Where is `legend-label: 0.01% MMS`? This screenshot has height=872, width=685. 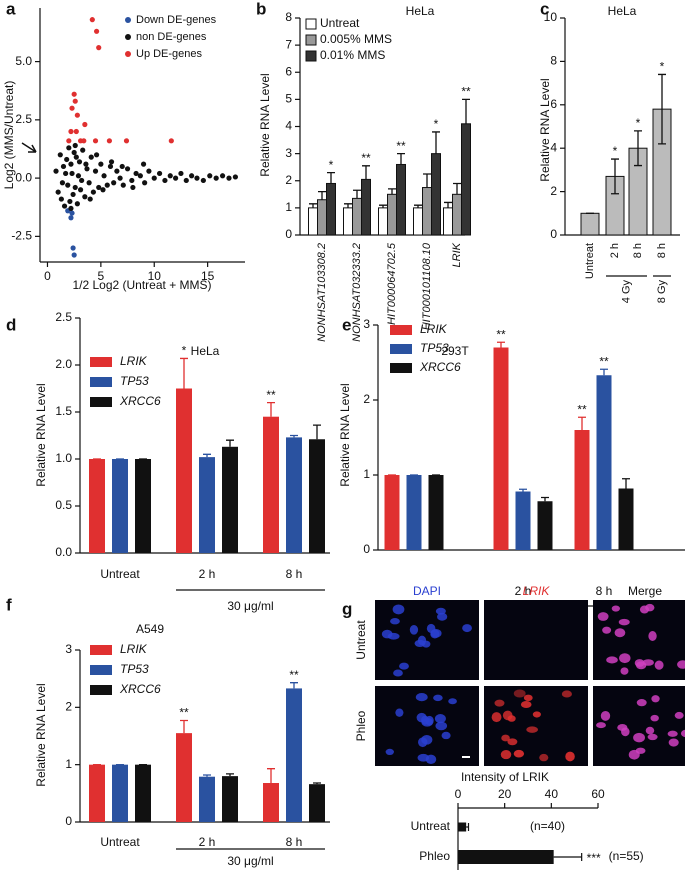 legend-label: 0.01% MMS is located at coordinates (352, 55).